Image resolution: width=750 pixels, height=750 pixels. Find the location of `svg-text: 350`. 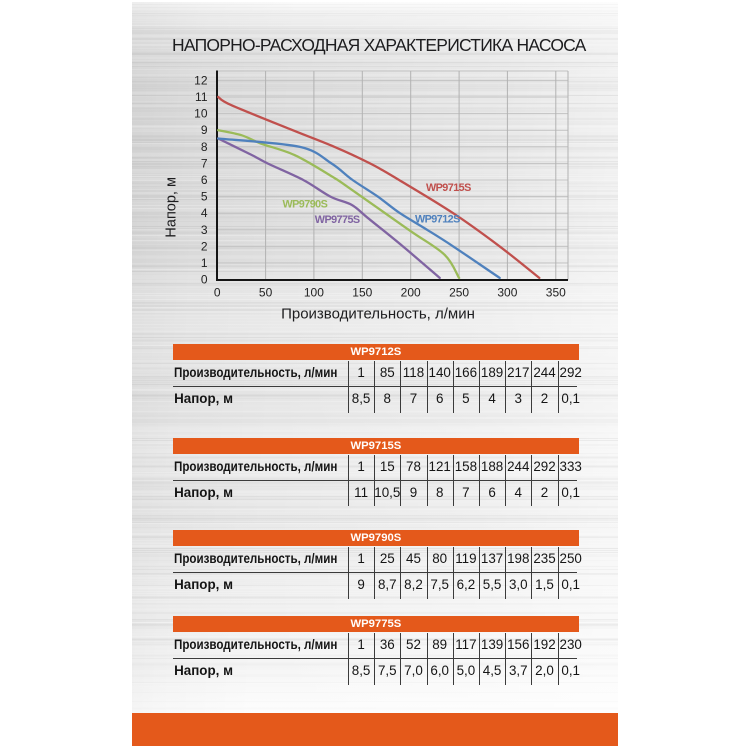

svg-text: 350 is located at coordinates (556, 293).